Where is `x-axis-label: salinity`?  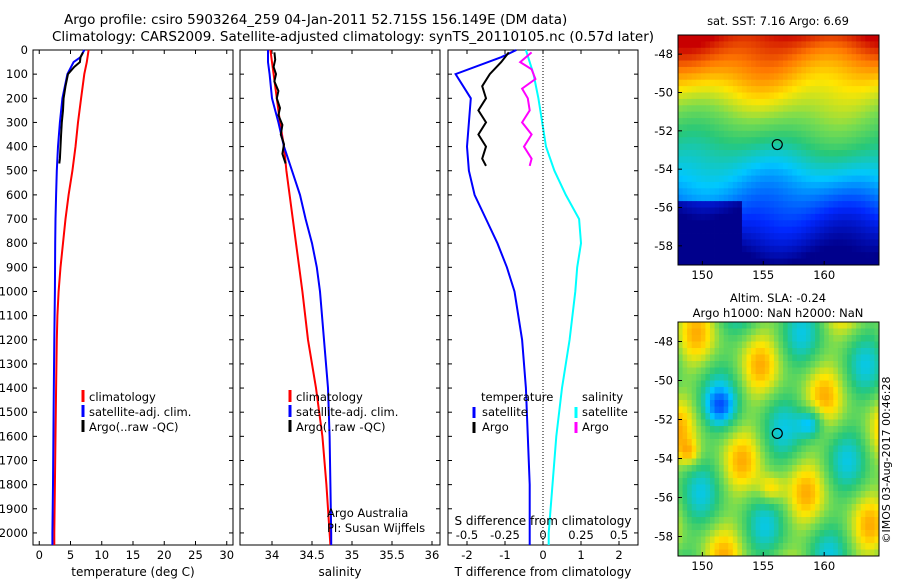 x-axis-label: salinity is located at coordinates (339, 572).